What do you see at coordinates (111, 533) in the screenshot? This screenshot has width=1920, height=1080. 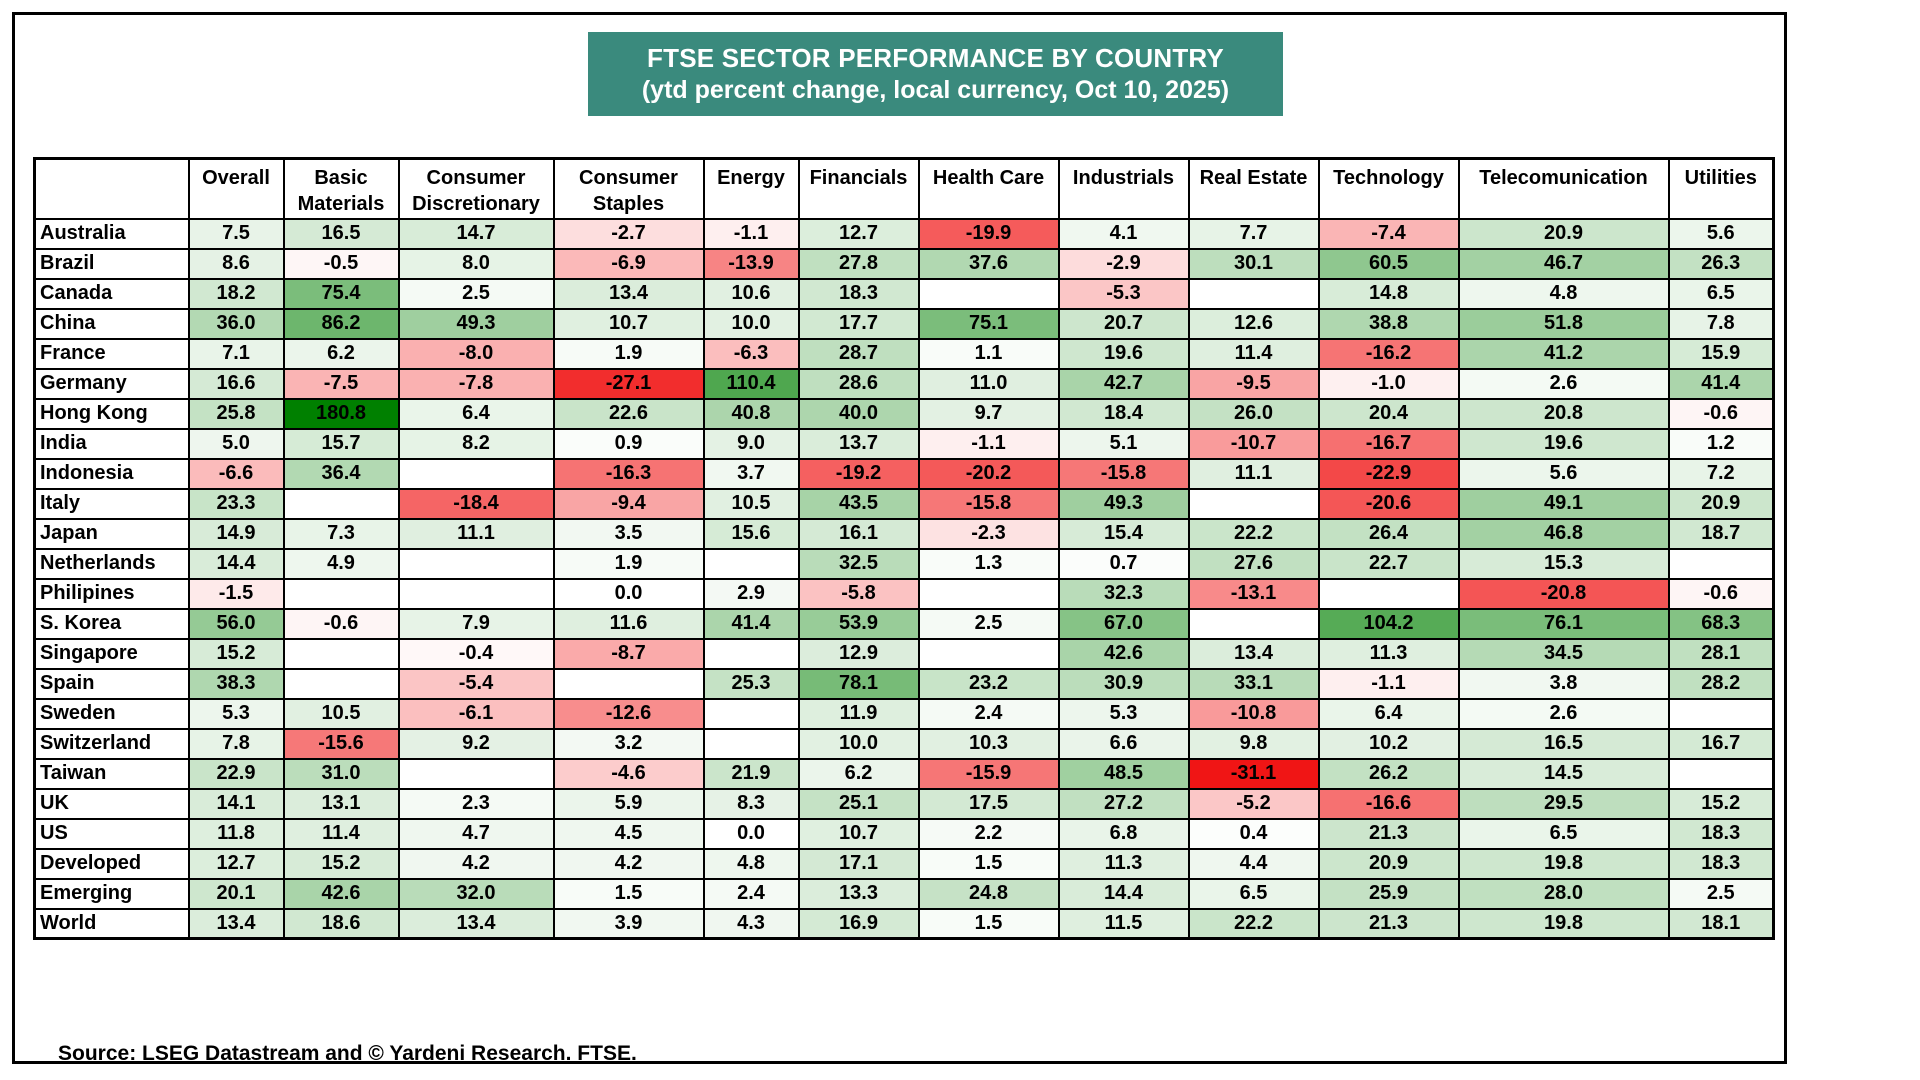 I see `country-label: Japan` at bounding box center [111, 533].